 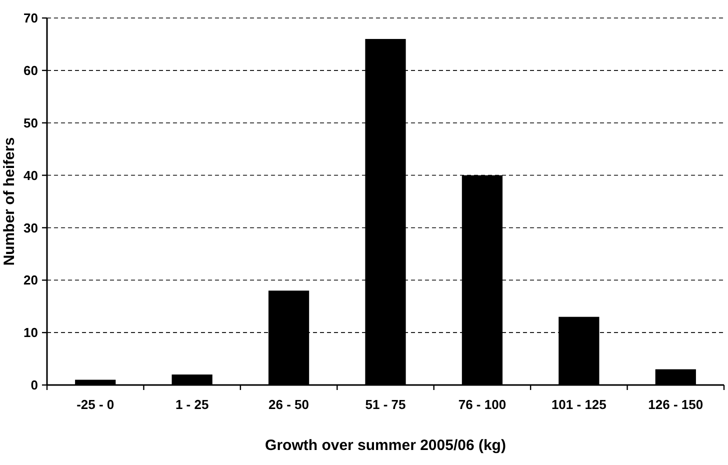 I want to click on x-tick-label: 51 - 75, so click(x=385, y=404).